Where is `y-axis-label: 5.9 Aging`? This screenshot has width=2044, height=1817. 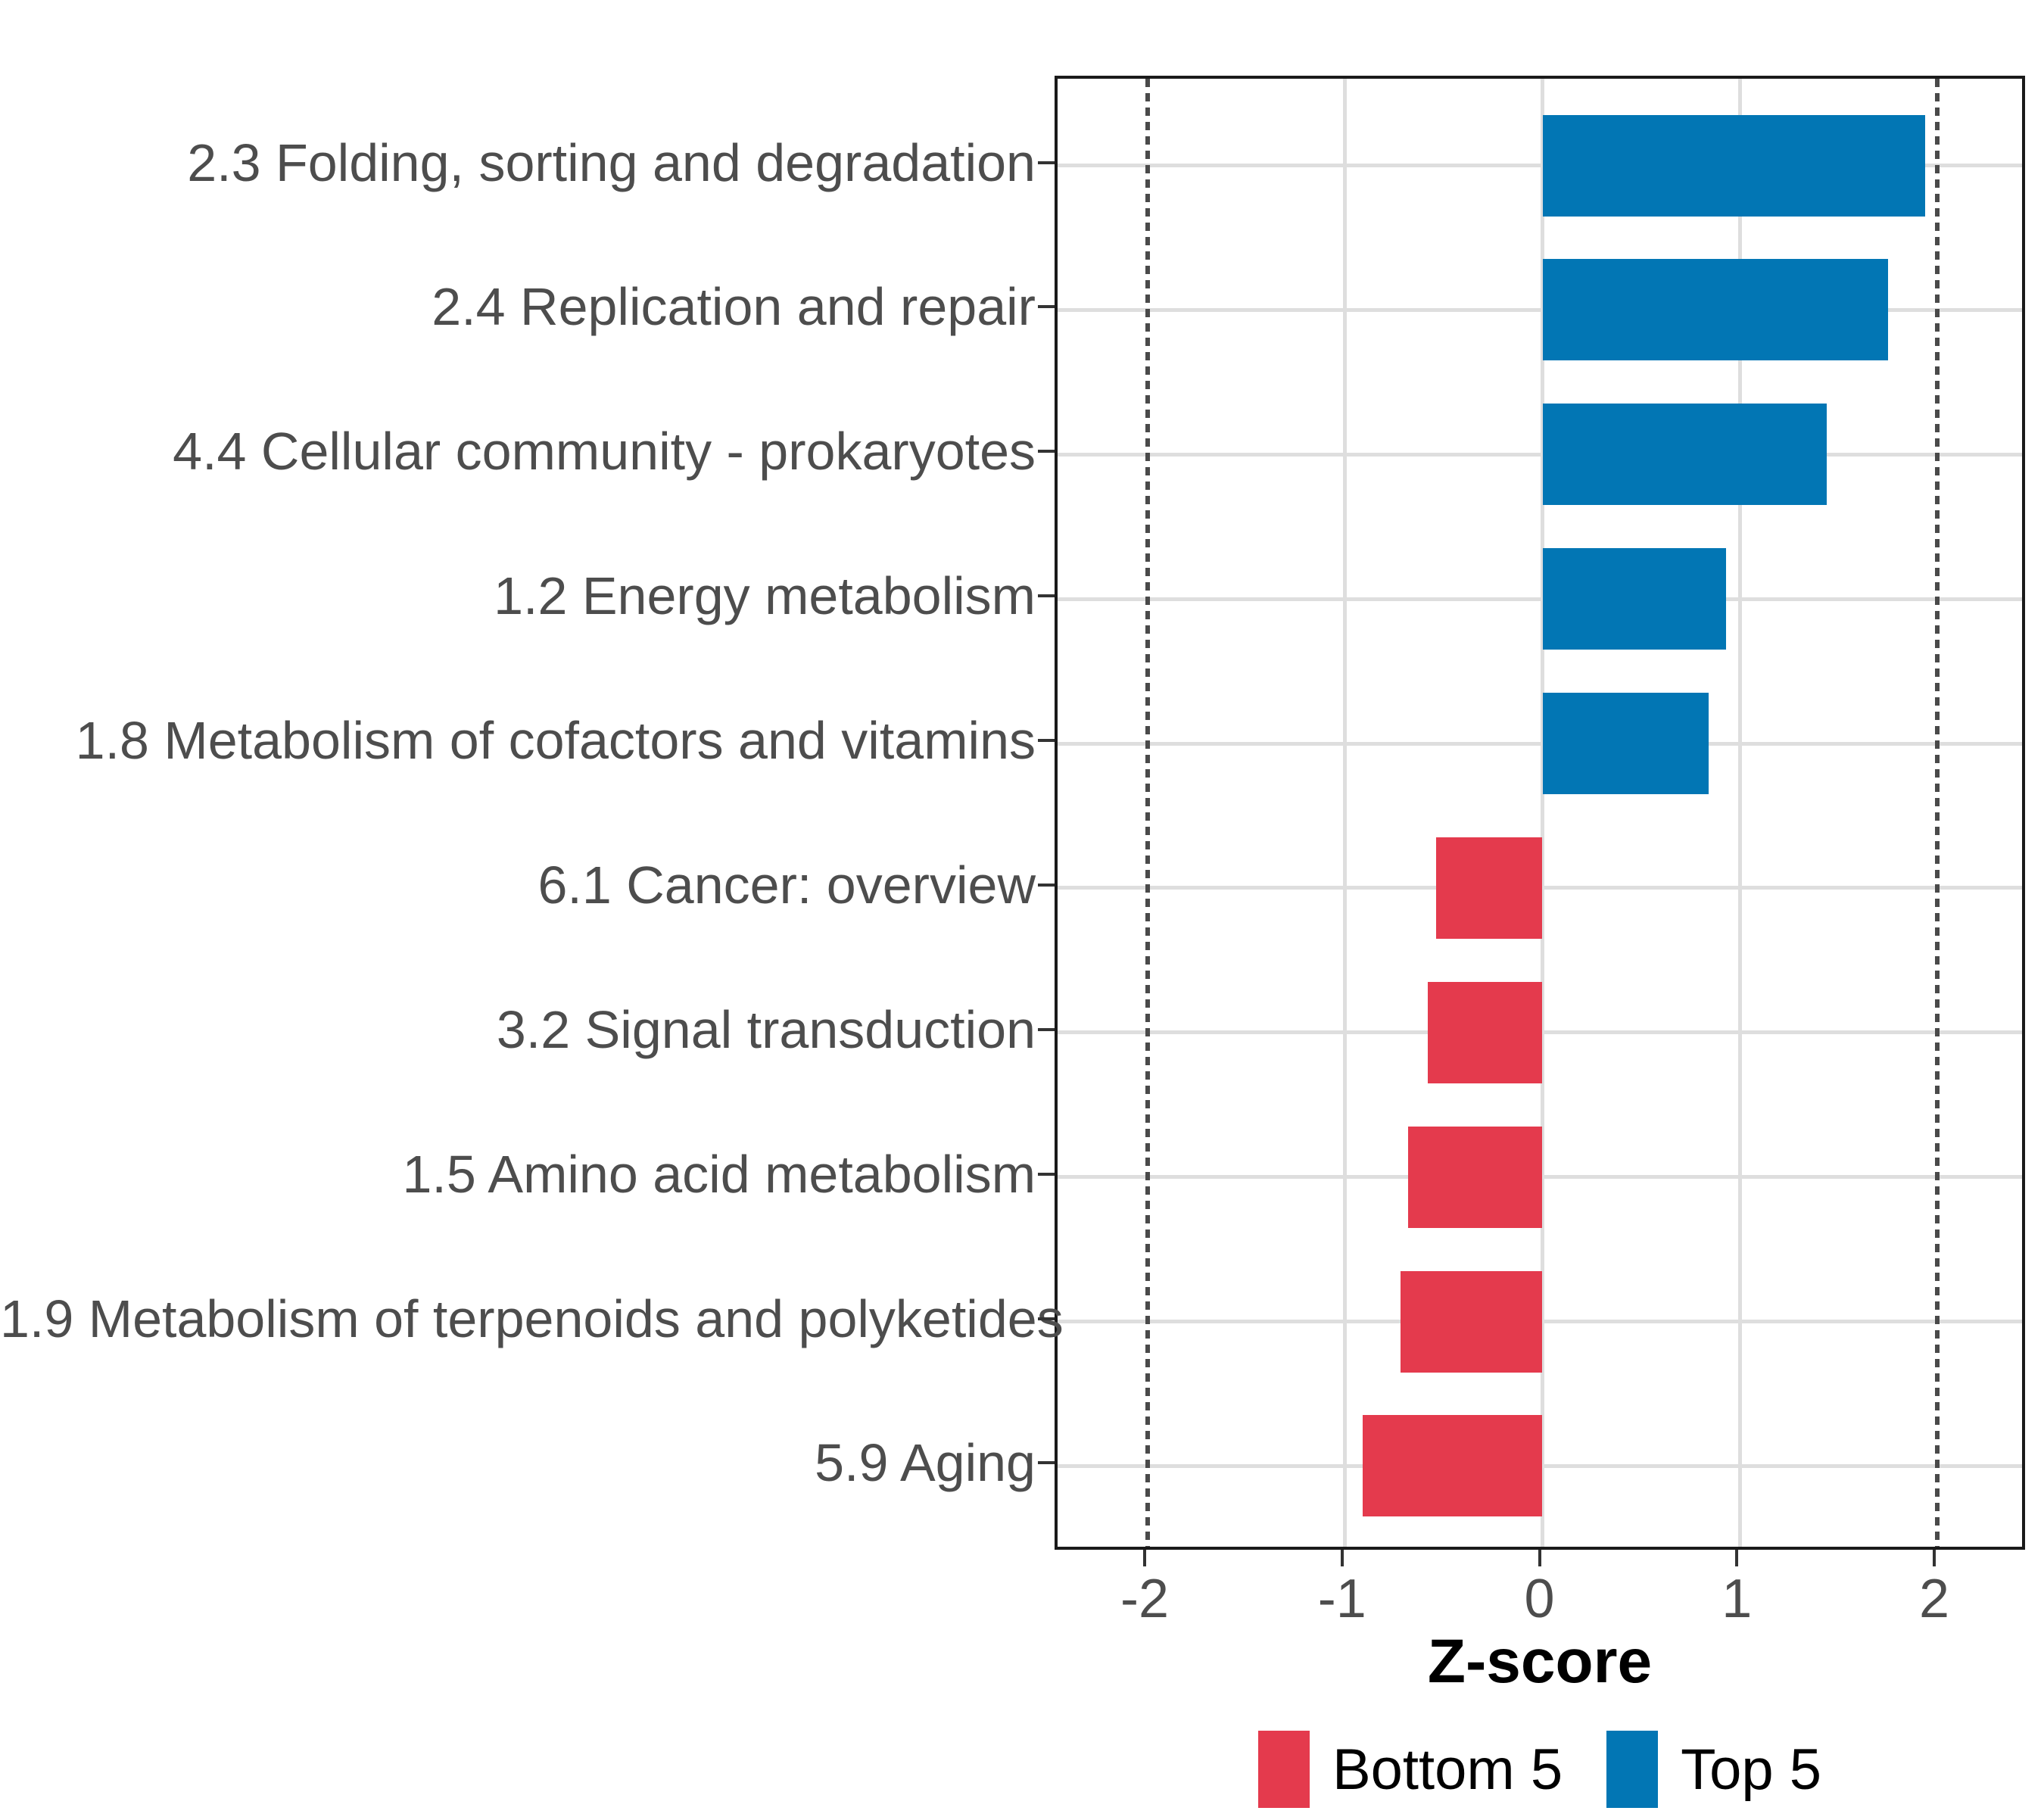
y-axis-label: 5.9 Aging is located at coordinates (925, 1463).